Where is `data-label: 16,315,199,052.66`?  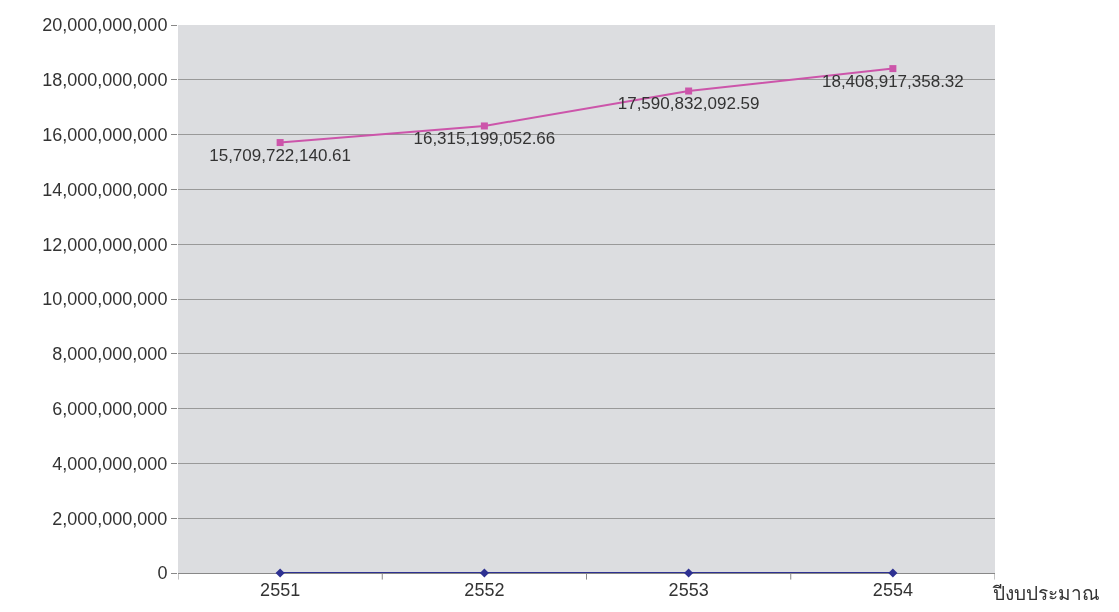
data-label: 16,315,199,052.66 is located at coordinates (484, 139).